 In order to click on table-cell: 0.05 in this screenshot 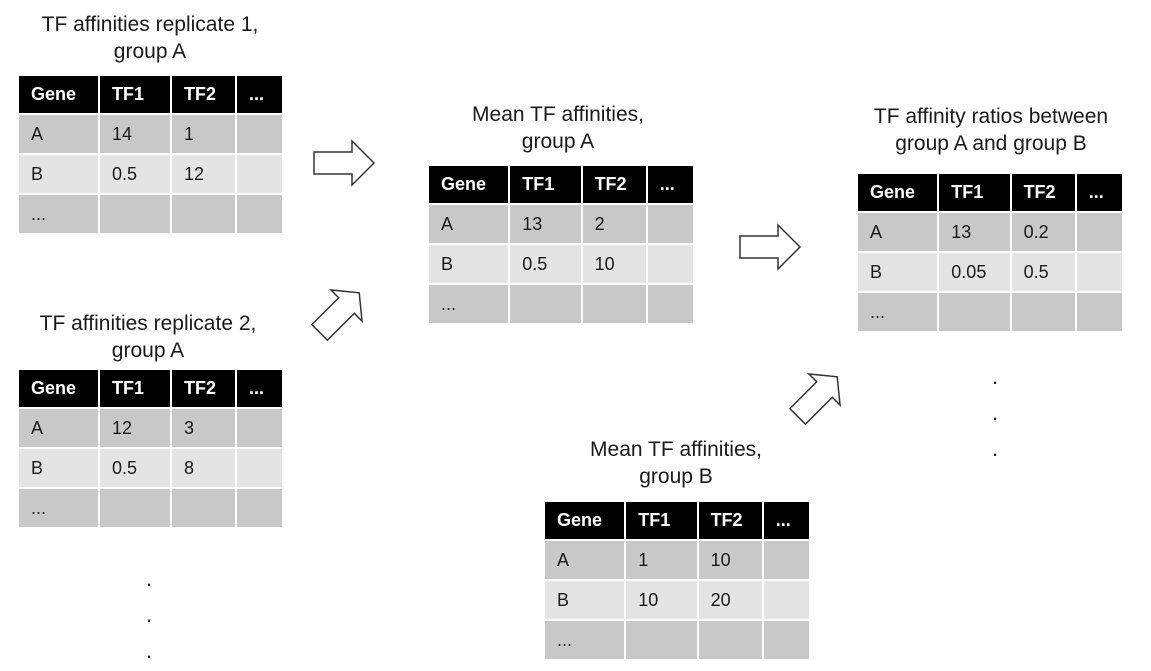, I will do `click(975, 272)`.